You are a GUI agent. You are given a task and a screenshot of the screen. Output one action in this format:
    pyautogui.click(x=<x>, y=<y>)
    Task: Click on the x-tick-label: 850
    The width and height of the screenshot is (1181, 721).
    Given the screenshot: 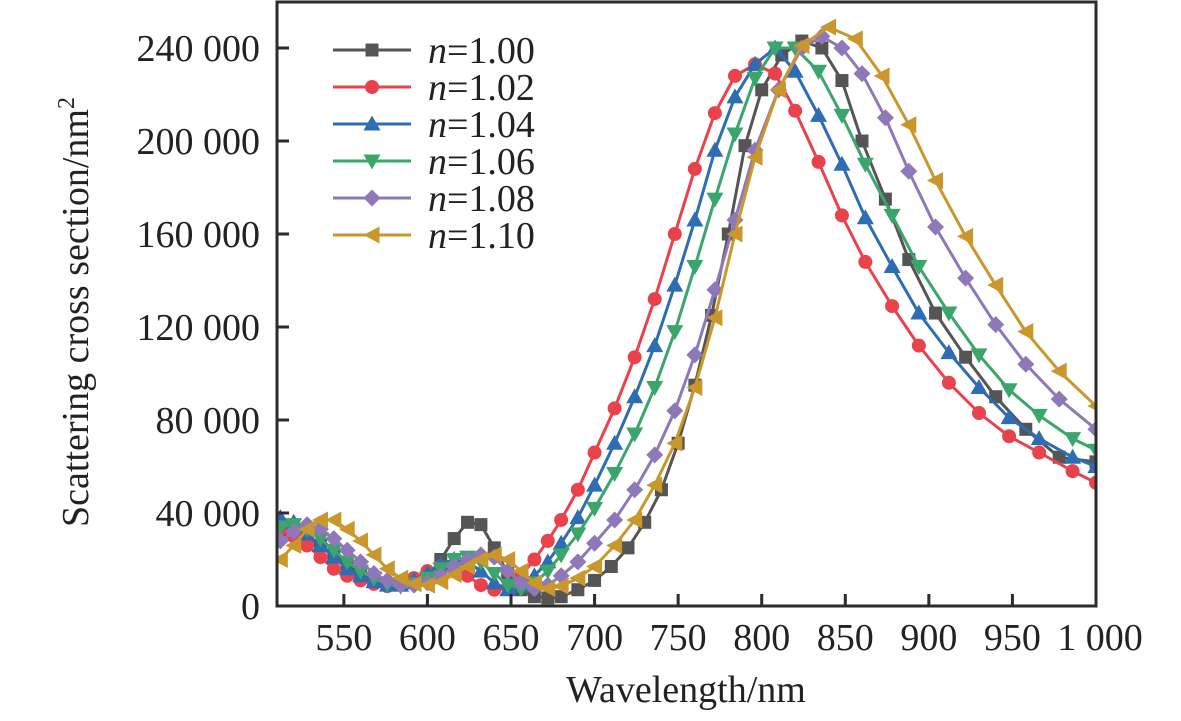 What is the action you would take?
    pyautogui.click(x=845, y=638)
    